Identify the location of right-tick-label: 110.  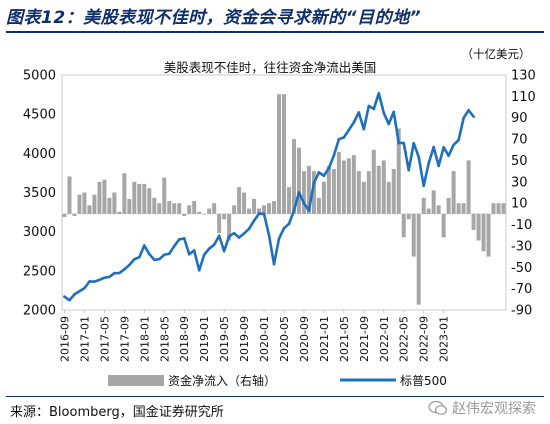
(523, 97).